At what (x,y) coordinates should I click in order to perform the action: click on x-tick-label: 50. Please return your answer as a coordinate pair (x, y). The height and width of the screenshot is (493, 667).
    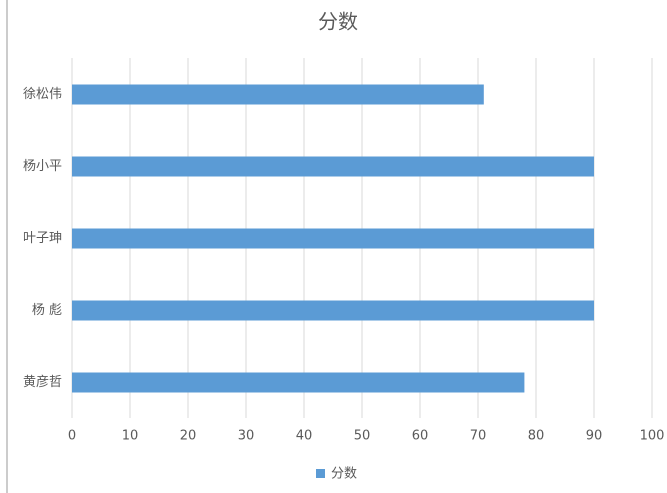
    Looking at the image, I should click on (362, 436).